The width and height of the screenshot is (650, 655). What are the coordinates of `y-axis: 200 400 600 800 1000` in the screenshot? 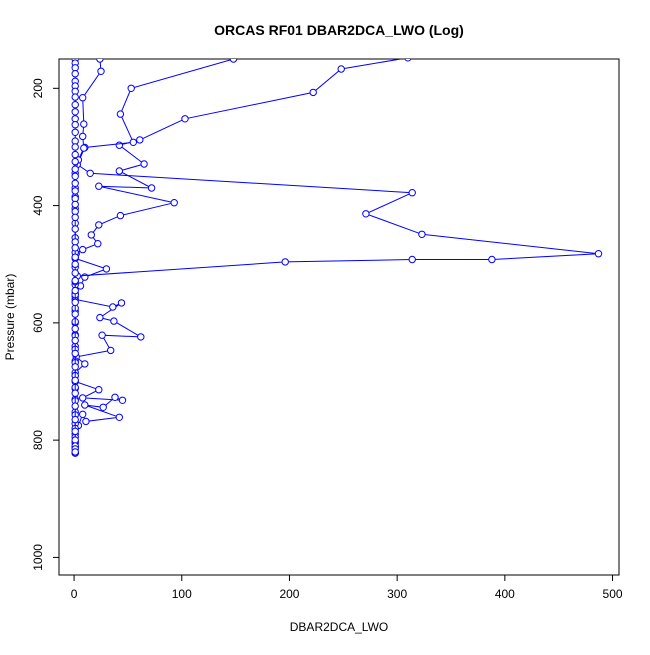 It's located at (45, 324).